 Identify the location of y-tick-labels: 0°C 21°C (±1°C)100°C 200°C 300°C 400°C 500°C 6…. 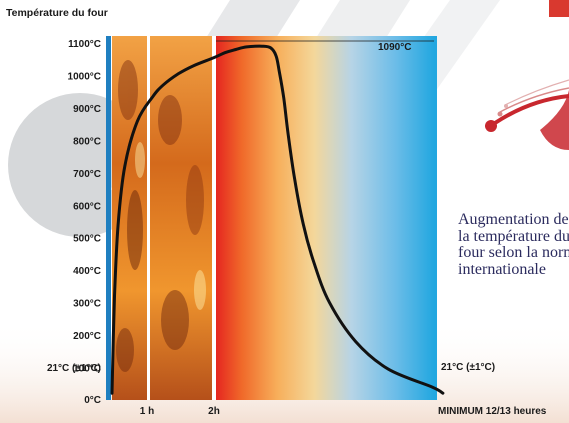
(74, 222).